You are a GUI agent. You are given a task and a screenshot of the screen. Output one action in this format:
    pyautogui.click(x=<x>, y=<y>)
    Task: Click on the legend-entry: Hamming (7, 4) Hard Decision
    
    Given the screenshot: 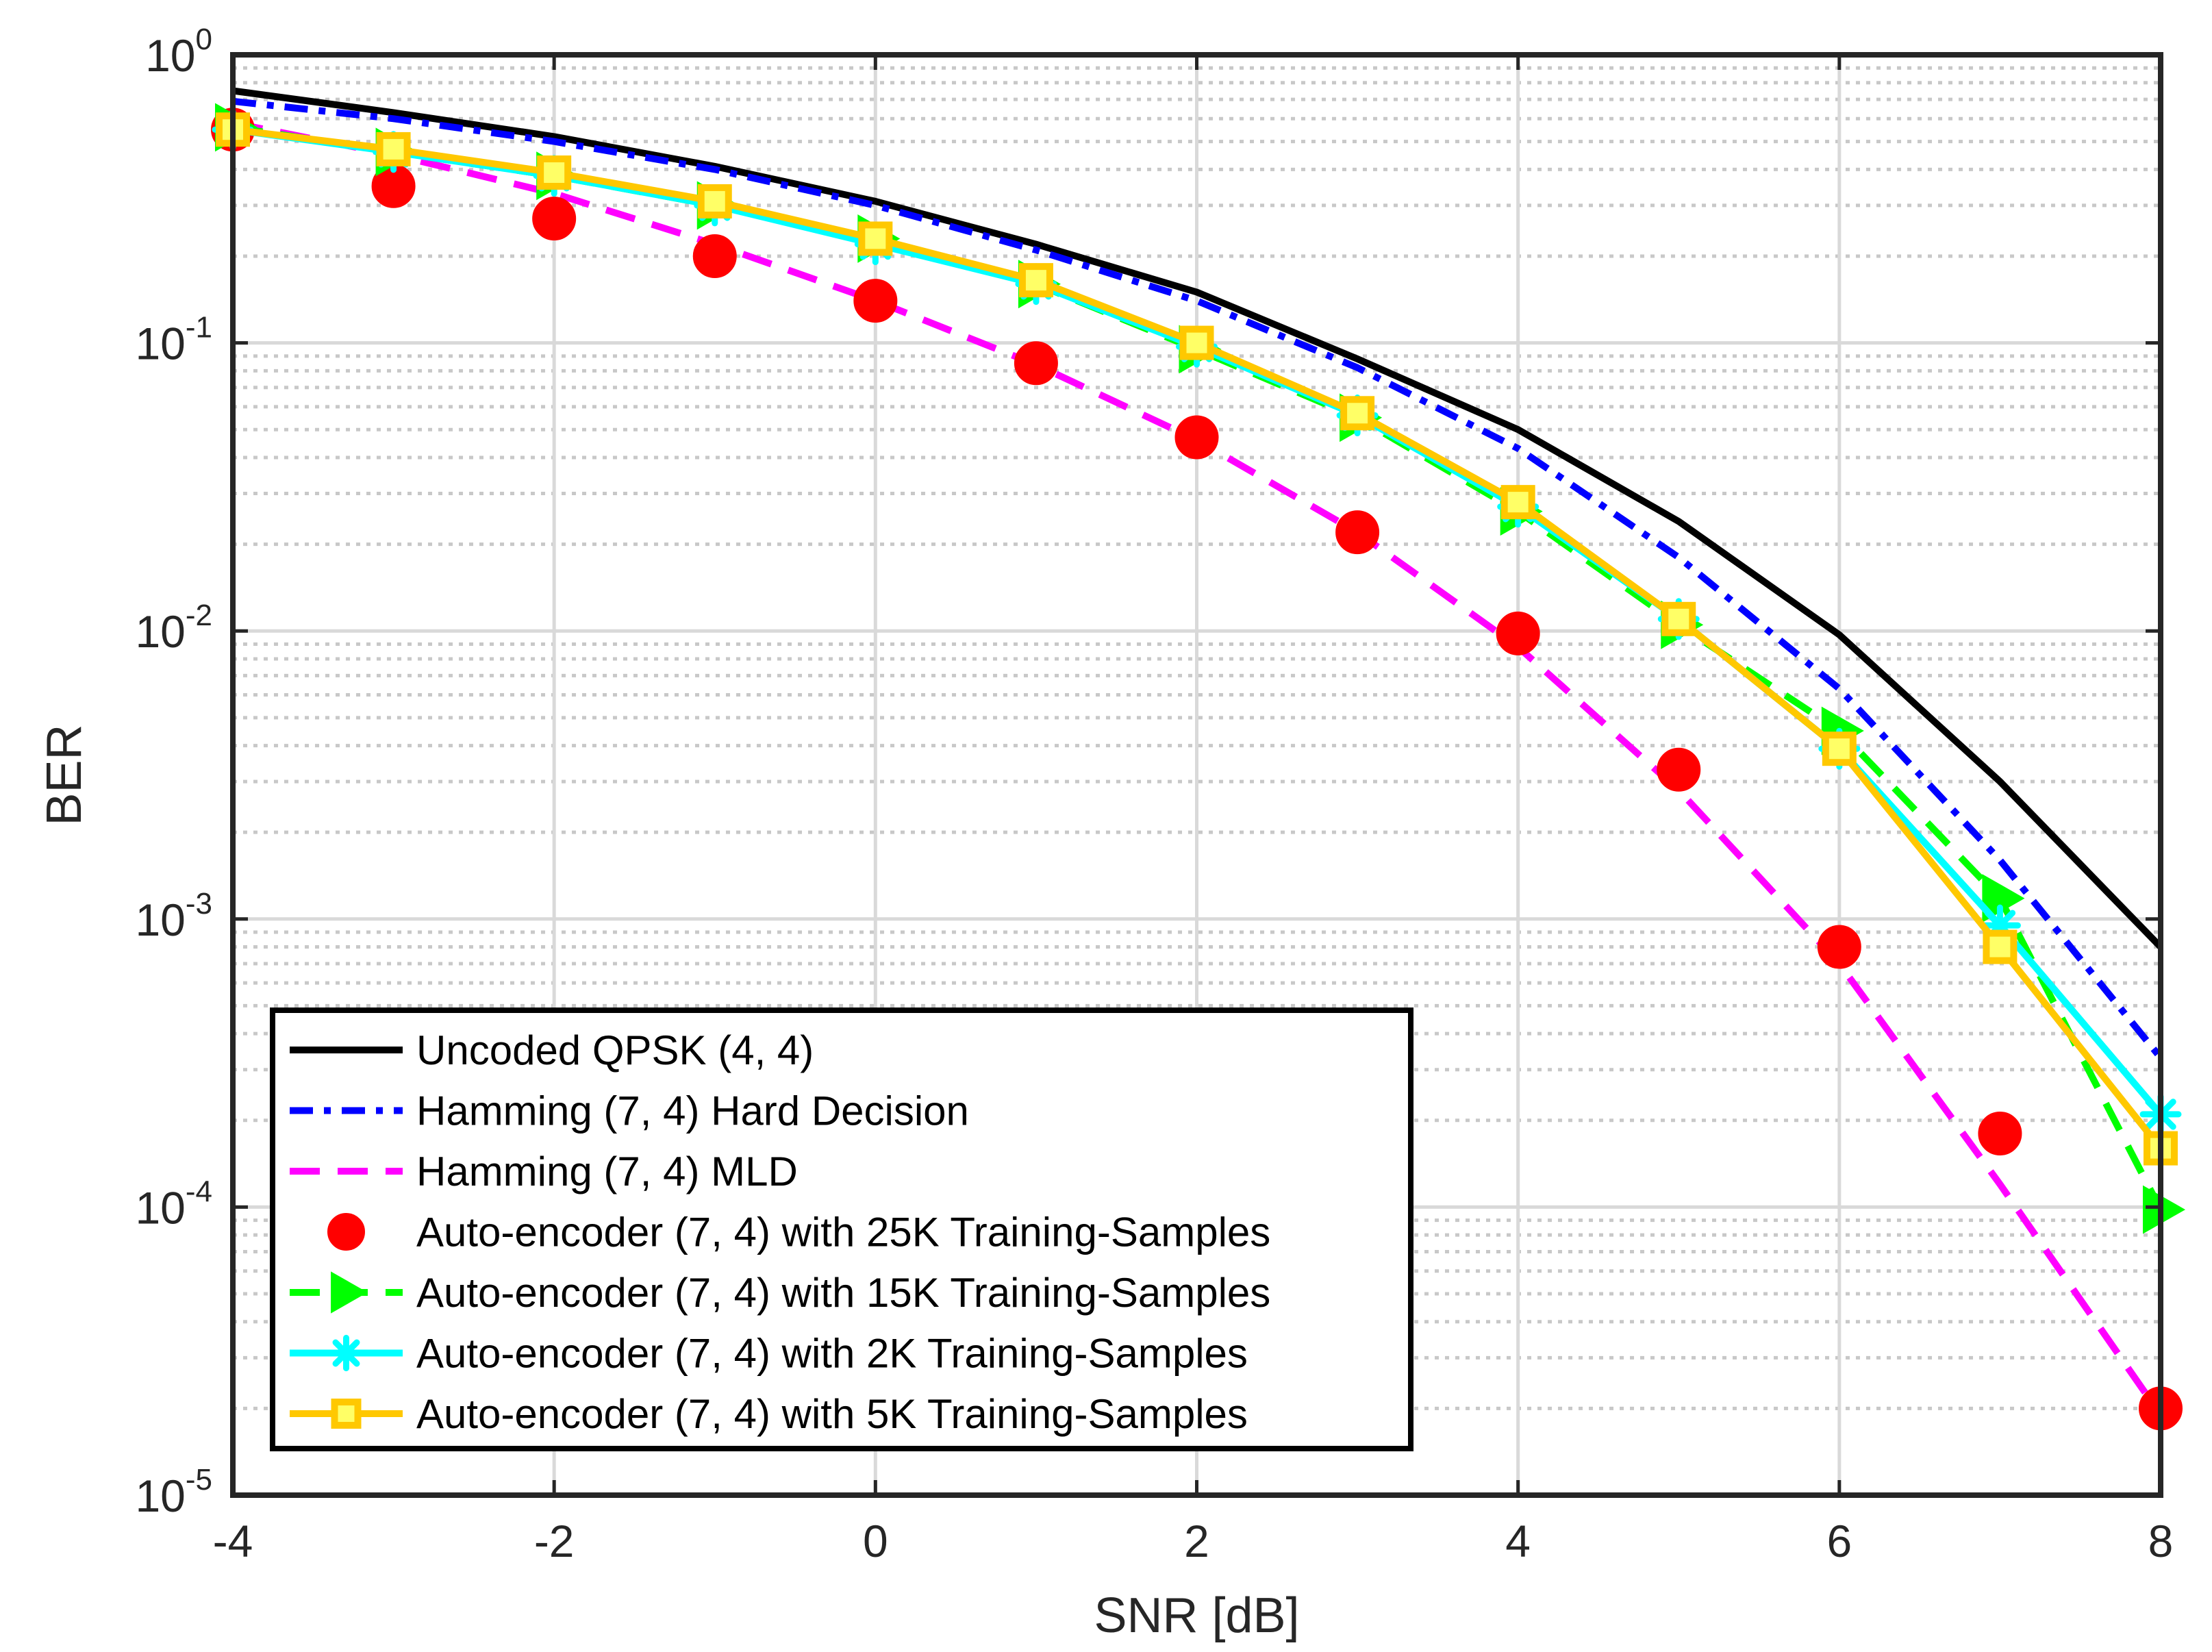 What is the action you would take?
    pyautogui.click(x=629, y=1111)
    